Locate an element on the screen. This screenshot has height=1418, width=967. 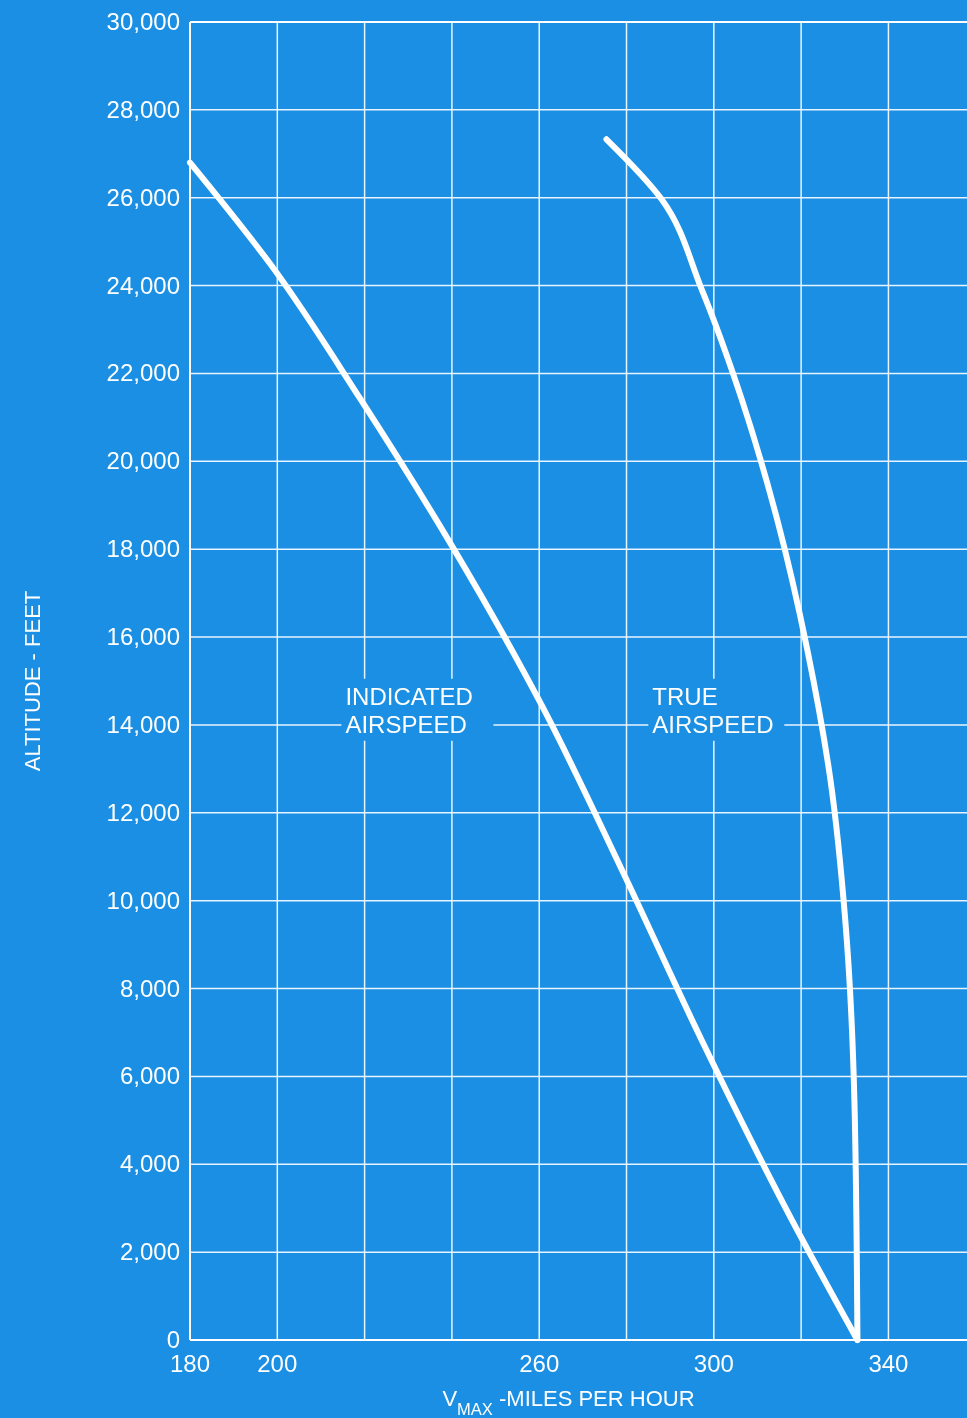
y-tick-label: 2,000 is located at coordinates (149, 1252).